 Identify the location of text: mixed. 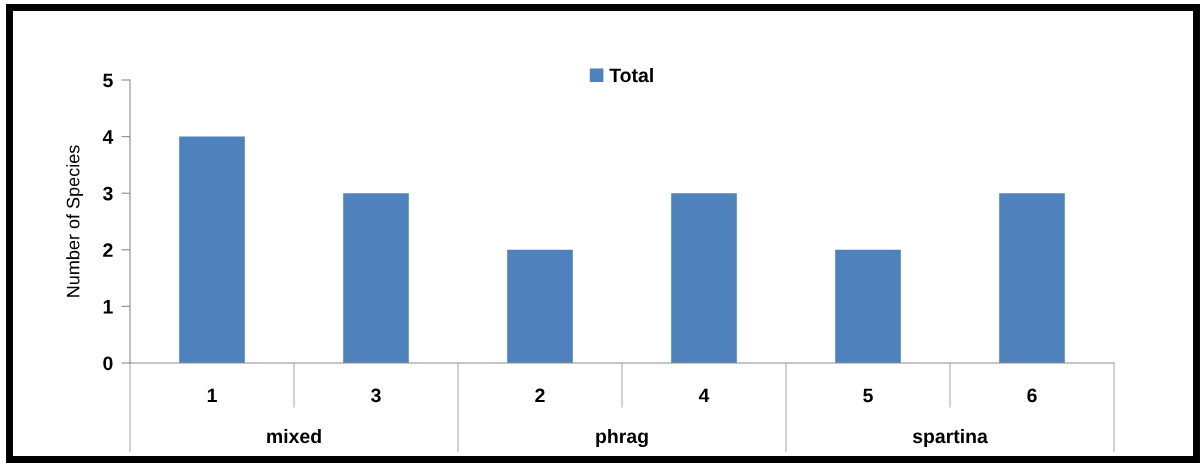
(294, 436).